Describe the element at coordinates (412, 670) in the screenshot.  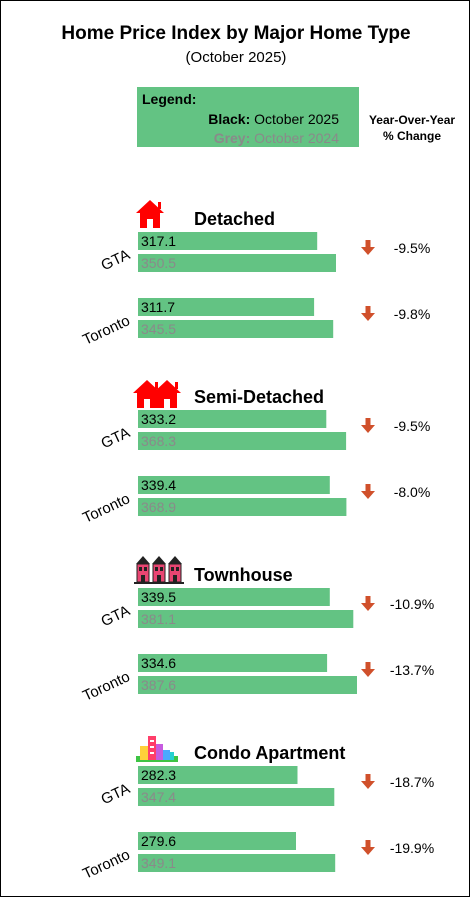
I see `yoy-change: -13.7%` at that location.